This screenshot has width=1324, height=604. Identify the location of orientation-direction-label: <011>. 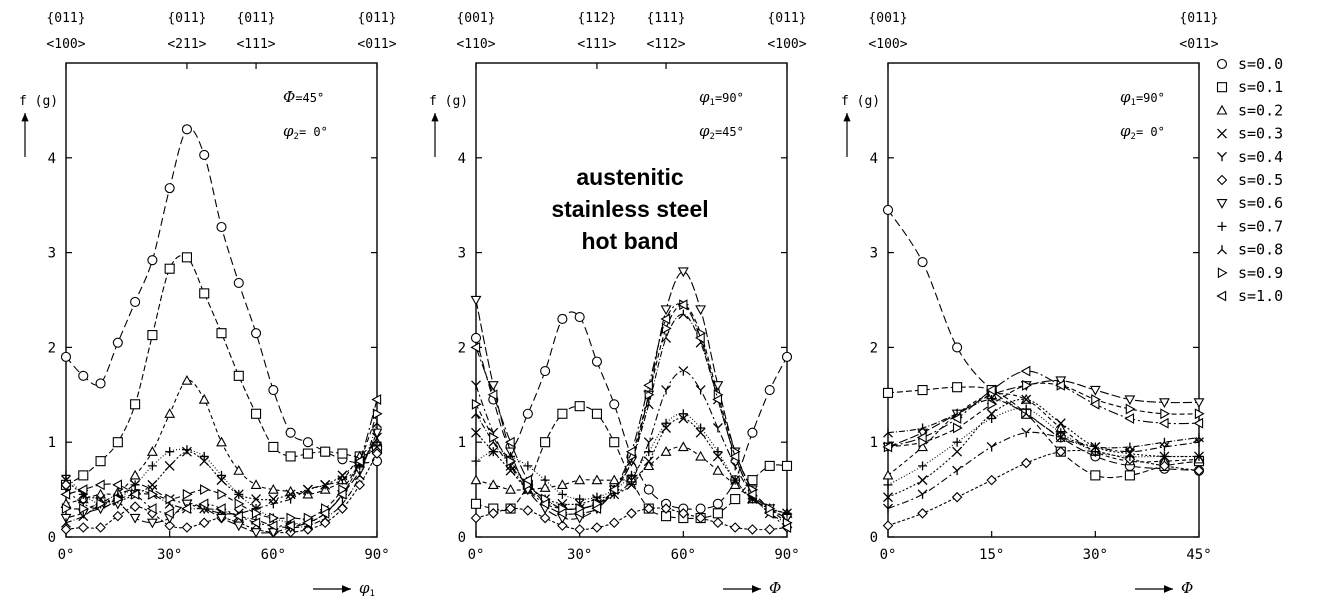
(376, 44).